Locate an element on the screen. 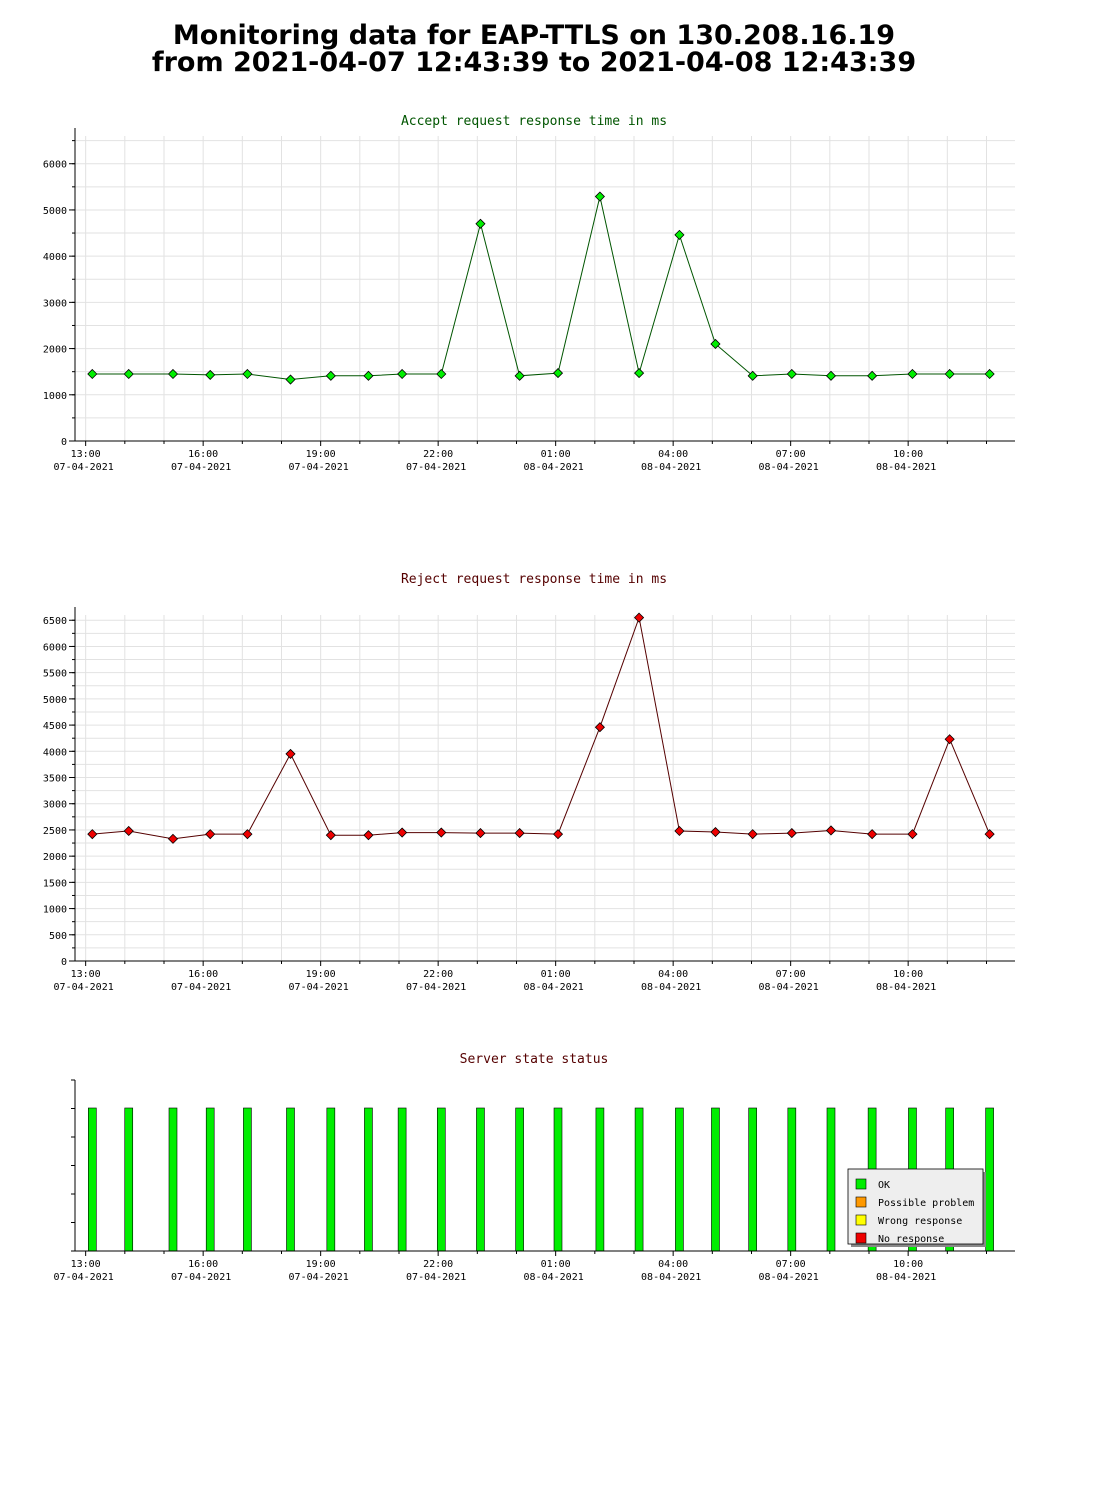 The width and height of the screenshot is (1100, 1500). y-tick-label: 5000 is located at coordinates (55, 211).